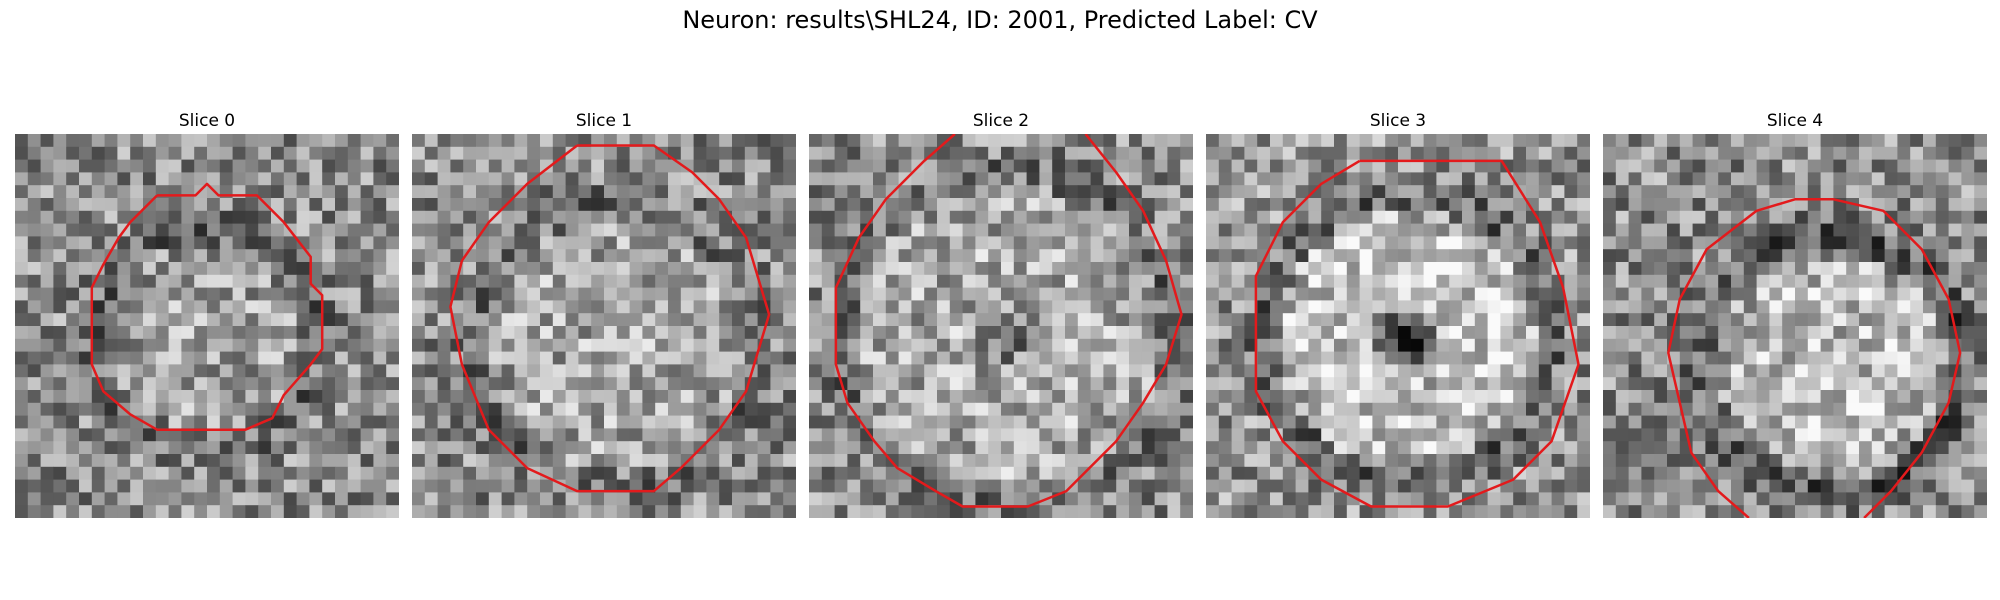 This screenshot has width=2000, height=600. Describe the element at coordinates (1398, 121) in the screenshot. I see `slice-title: Slice 3` at that location.